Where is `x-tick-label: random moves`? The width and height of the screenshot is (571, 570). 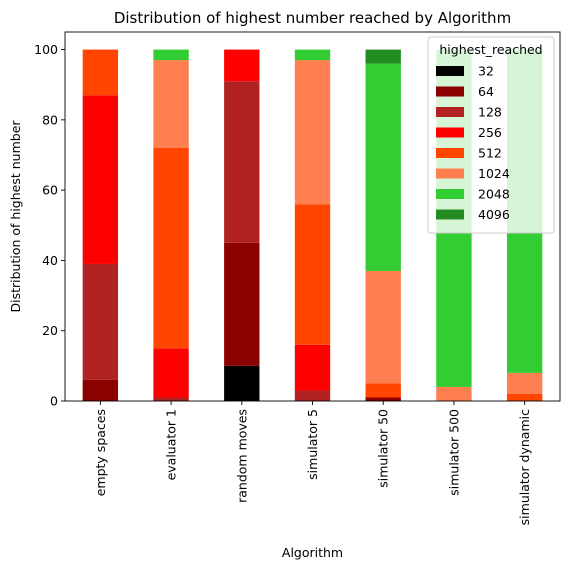 x-tick-label: random moves is located at coordinates (241, 456).